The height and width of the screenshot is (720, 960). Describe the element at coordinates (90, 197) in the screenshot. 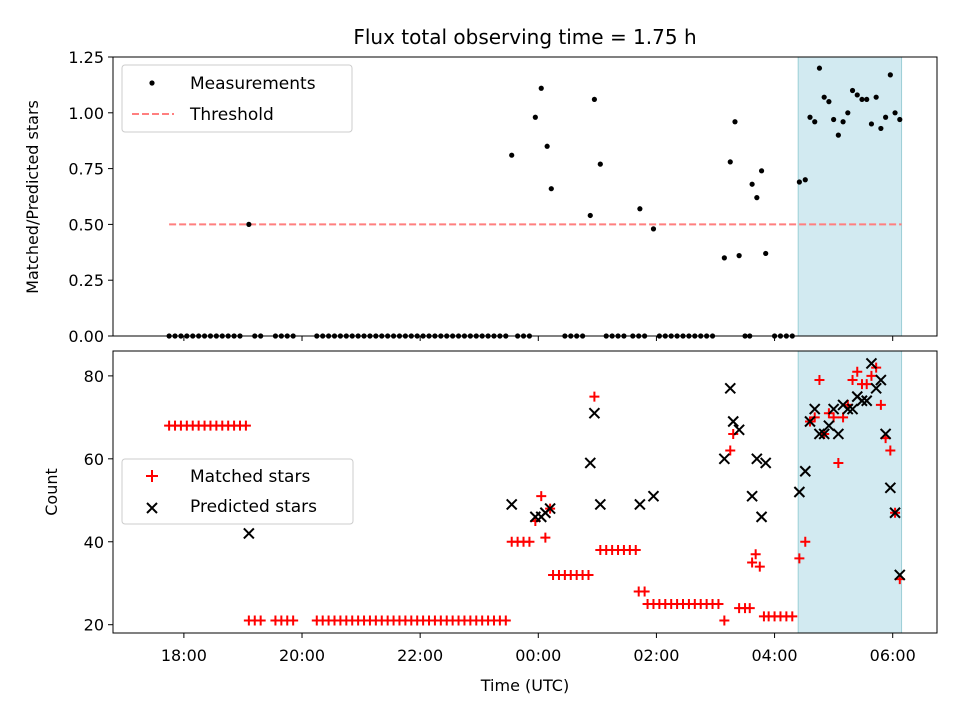

I see `top-y-ticks: 0.00 0.25 0.50 0.75 1.00 1.25` at that location.